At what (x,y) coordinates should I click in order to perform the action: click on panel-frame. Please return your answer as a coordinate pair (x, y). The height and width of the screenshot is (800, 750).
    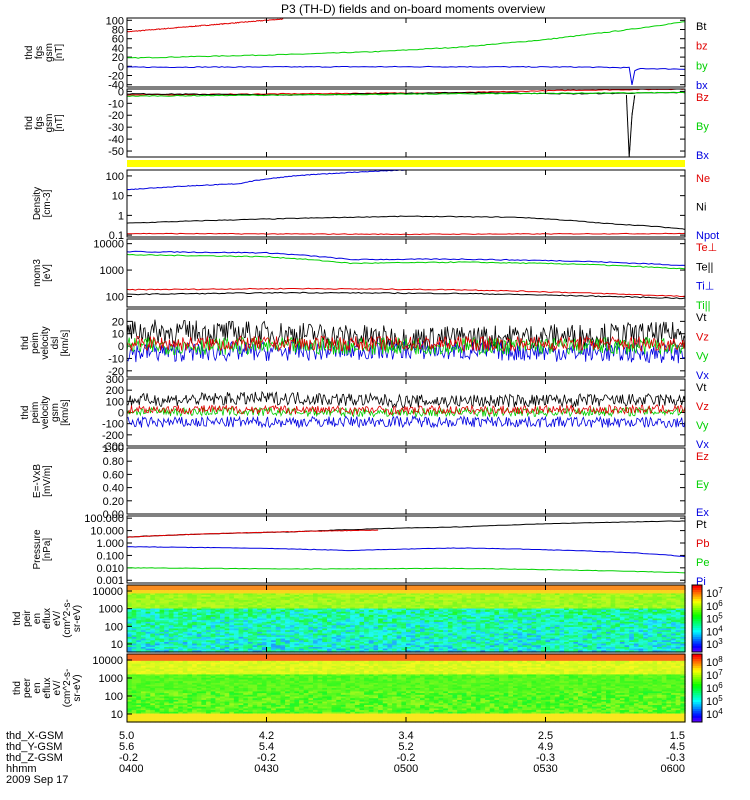
    Looking at the image, I should click on (406, 203).